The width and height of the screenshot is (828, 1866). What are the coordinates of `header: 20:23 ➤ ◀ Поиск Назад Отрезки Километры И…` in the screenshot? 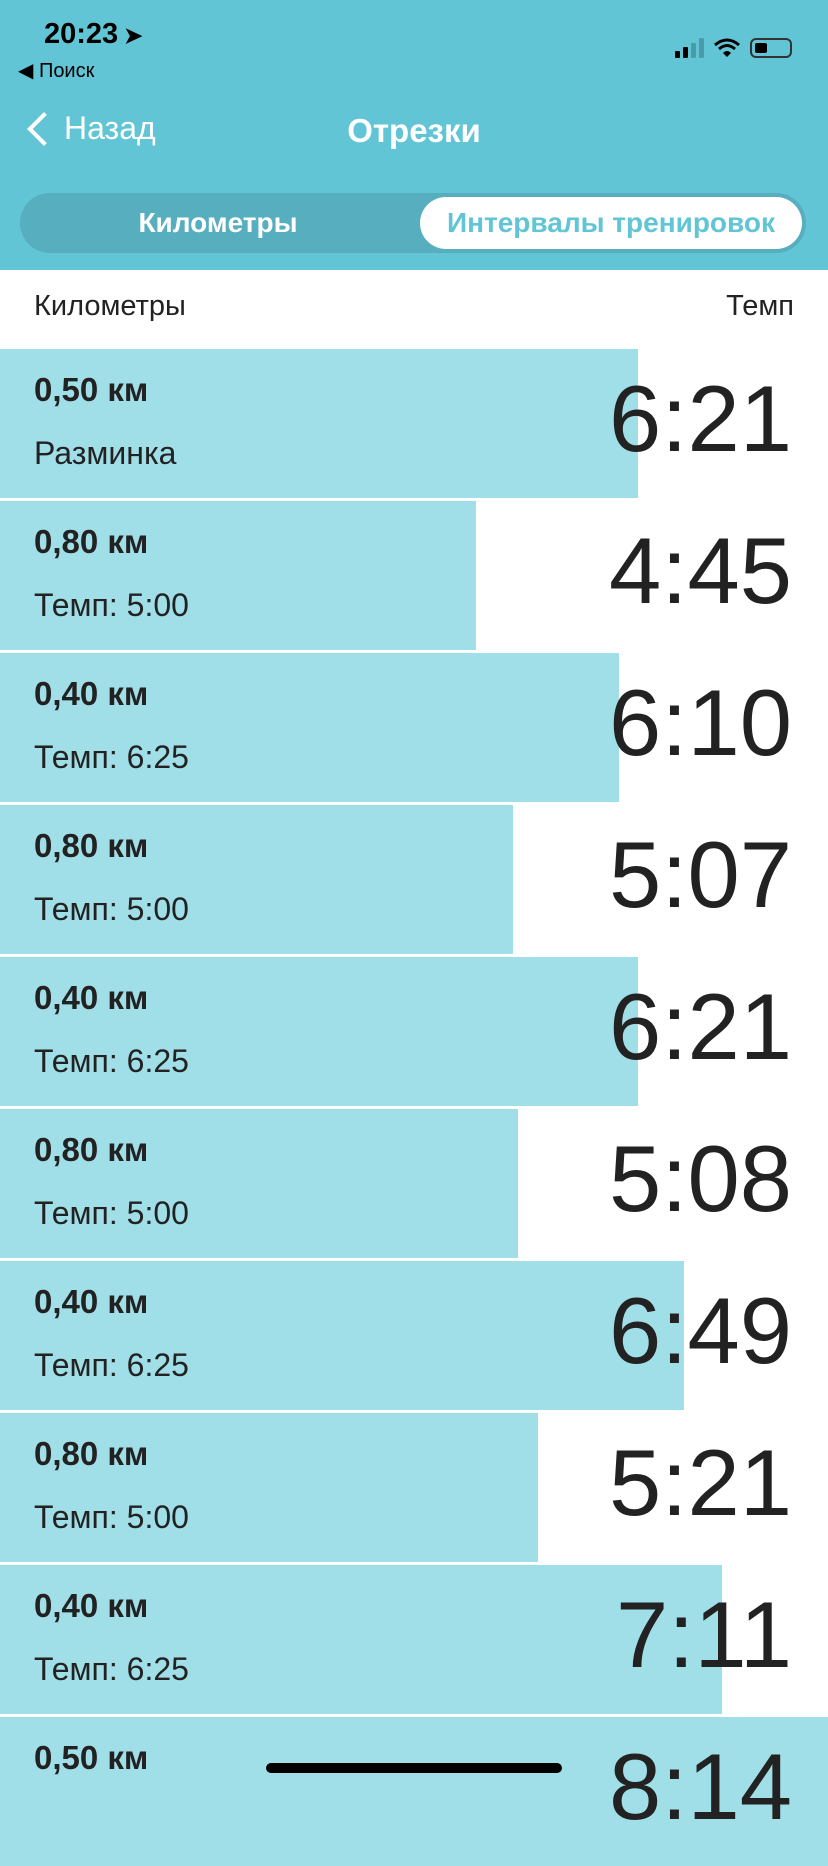 It's located at (414, 135).